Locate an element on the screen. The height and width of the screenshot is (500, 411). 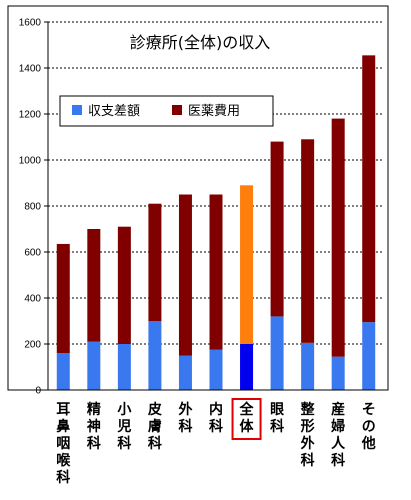
y-tick-label: 400 is located at coordinates (32, 299).